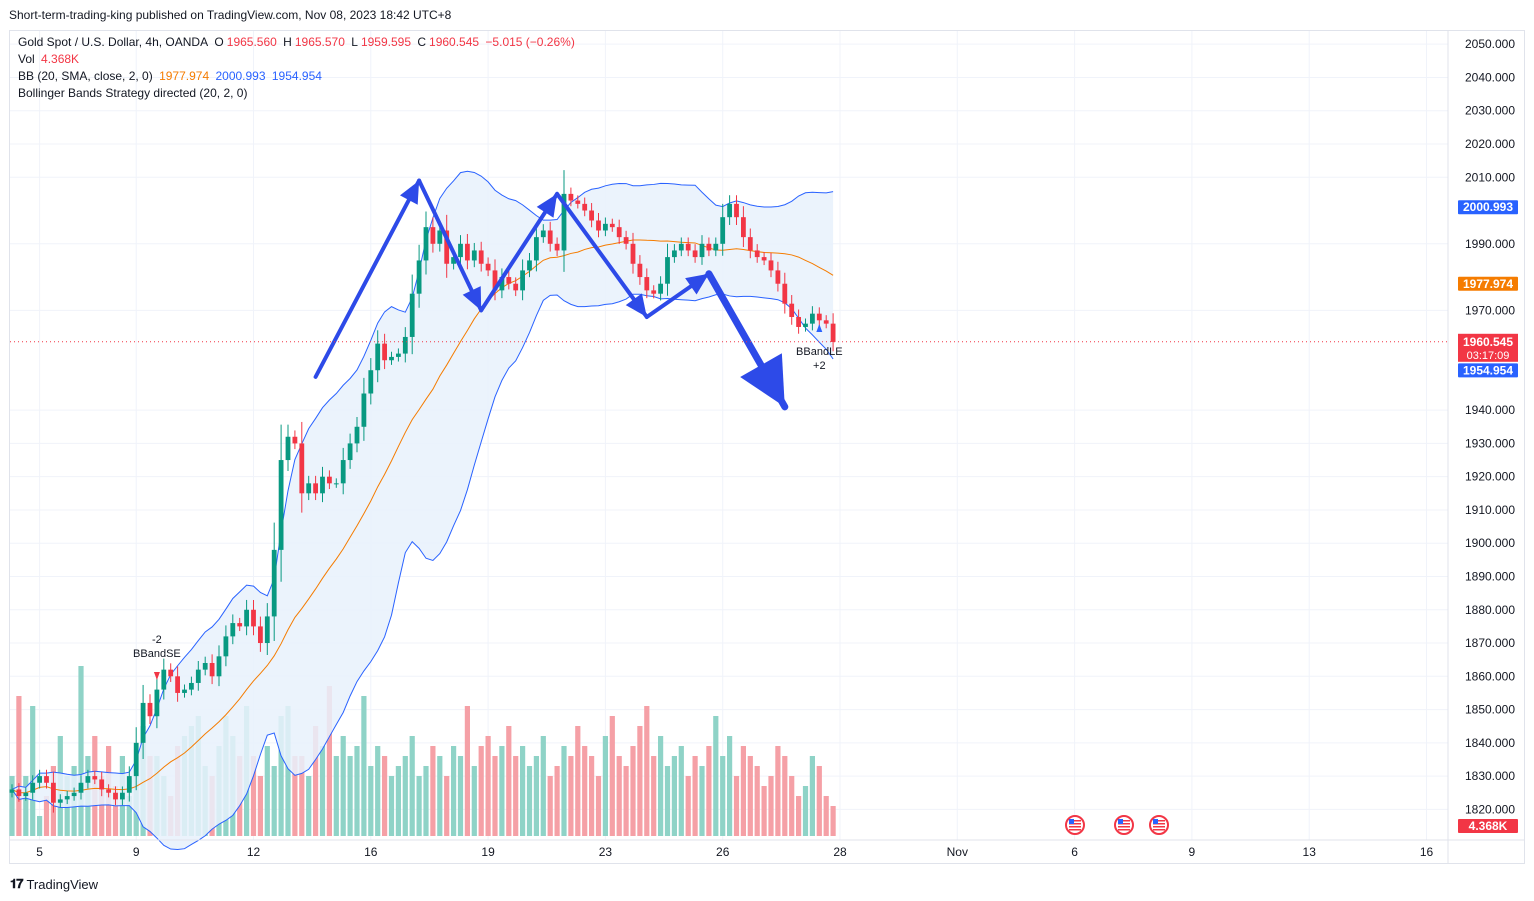 This screenshot has width=1534, height=901. I want to click on price-tick-label: 1900.000, so click(1490, 543).